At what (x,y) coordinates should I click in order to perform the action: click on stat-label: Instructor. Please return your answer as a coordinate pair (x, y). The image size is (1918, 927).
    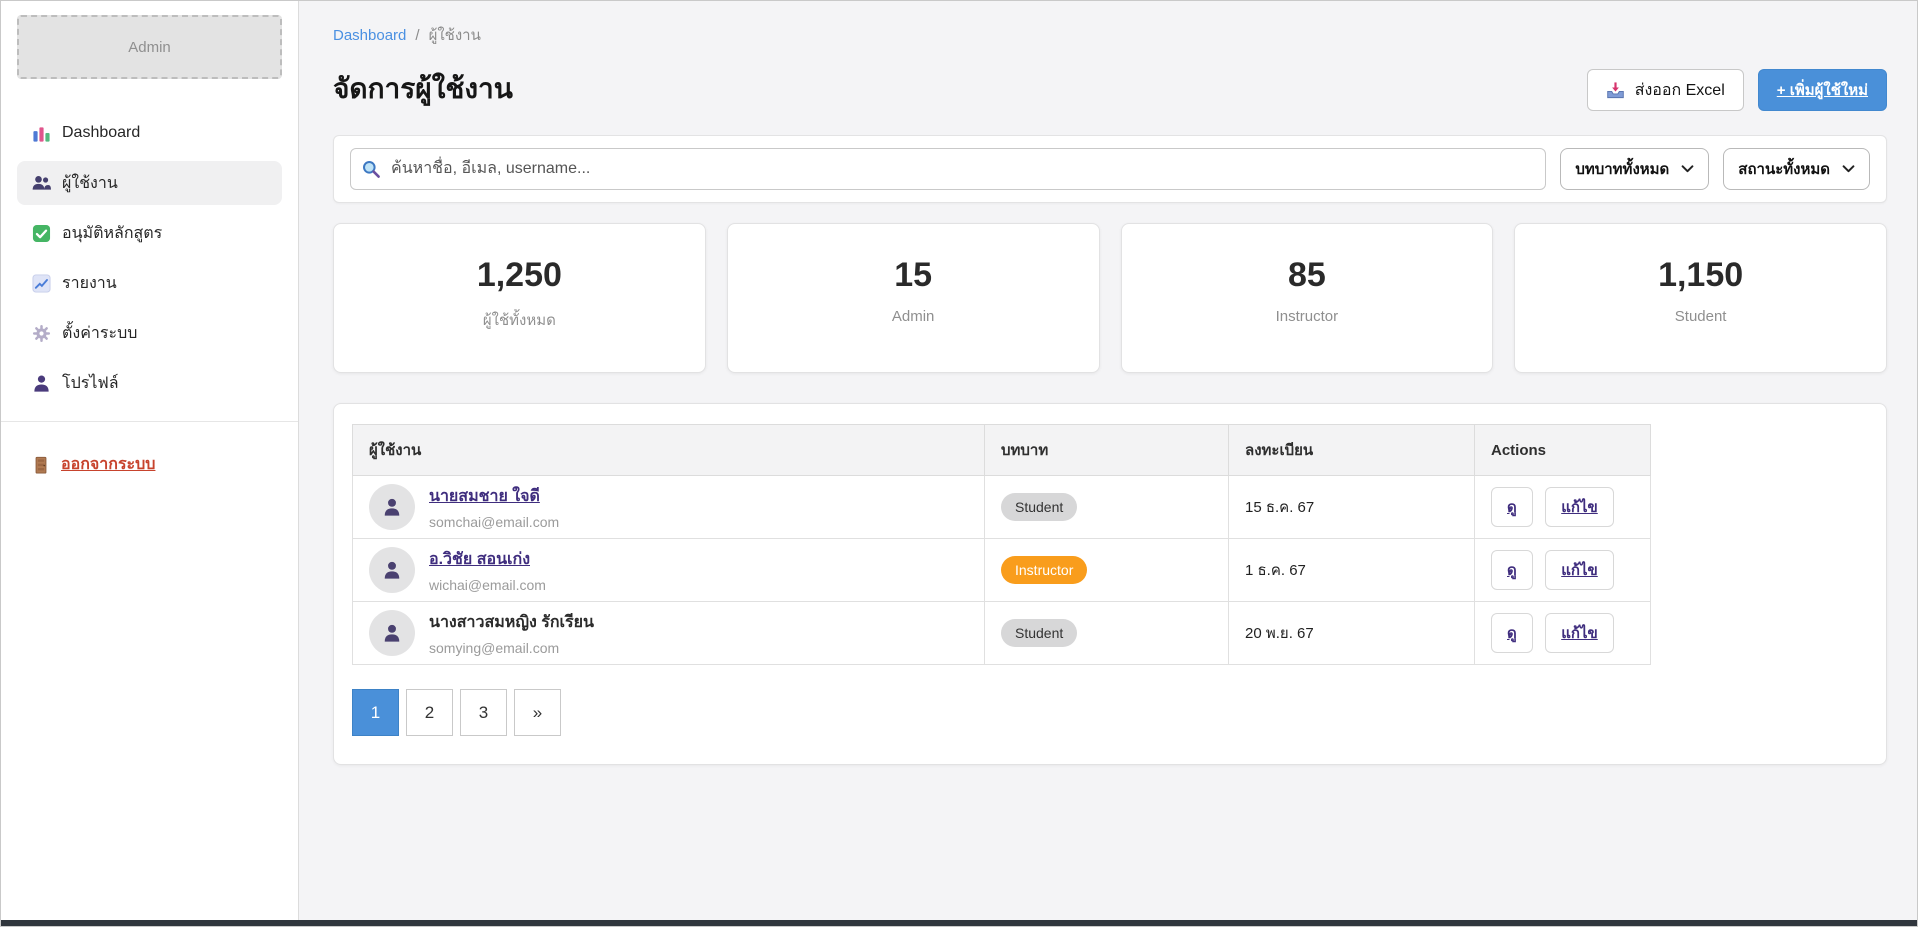
    Looking at the image, I should click on (1307, 316).